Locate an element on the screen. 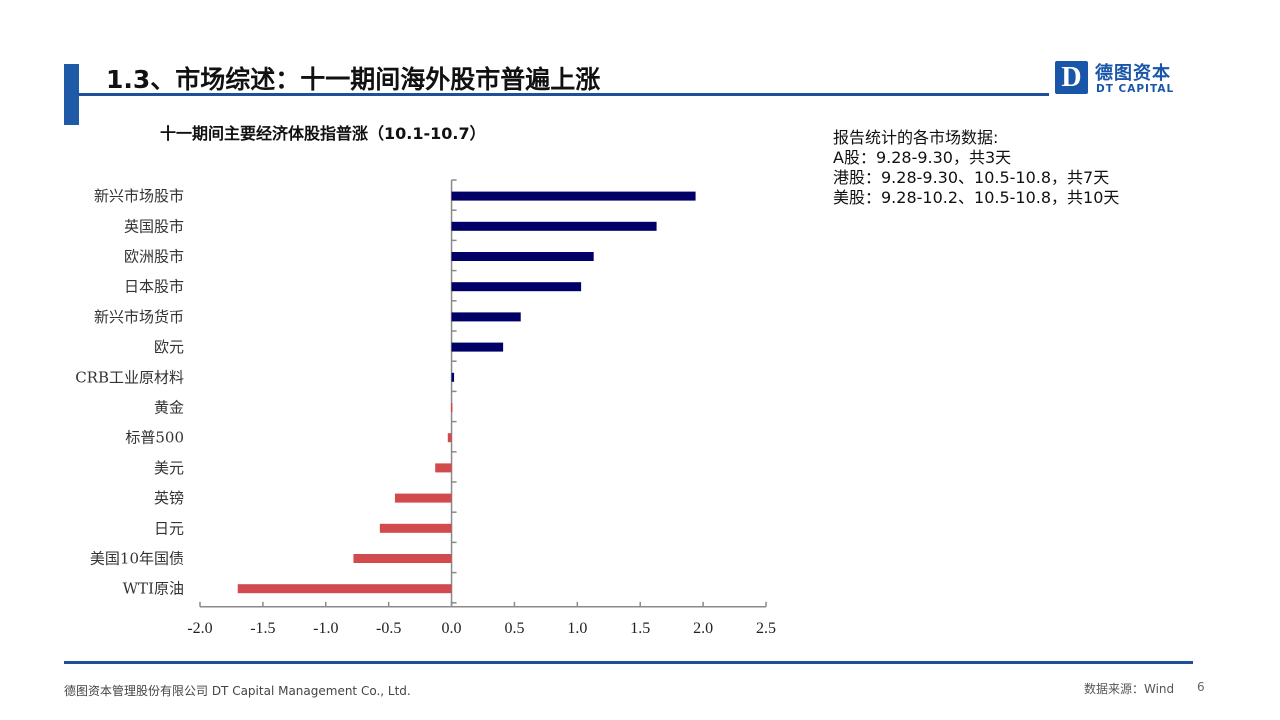 The height and width of the screenshot is (720, 1280). note-line: 港股：9.28-9.30、10.5-10.8，共7天 is located at coordinates (971, 177).